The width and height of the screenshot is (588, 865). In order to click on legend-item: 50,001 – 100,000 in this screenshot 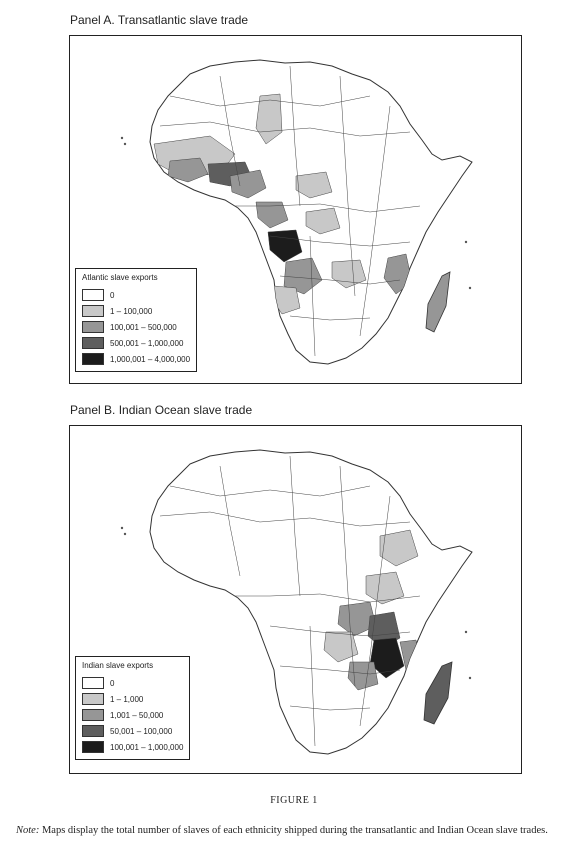, I will do `click(132, 731)`.